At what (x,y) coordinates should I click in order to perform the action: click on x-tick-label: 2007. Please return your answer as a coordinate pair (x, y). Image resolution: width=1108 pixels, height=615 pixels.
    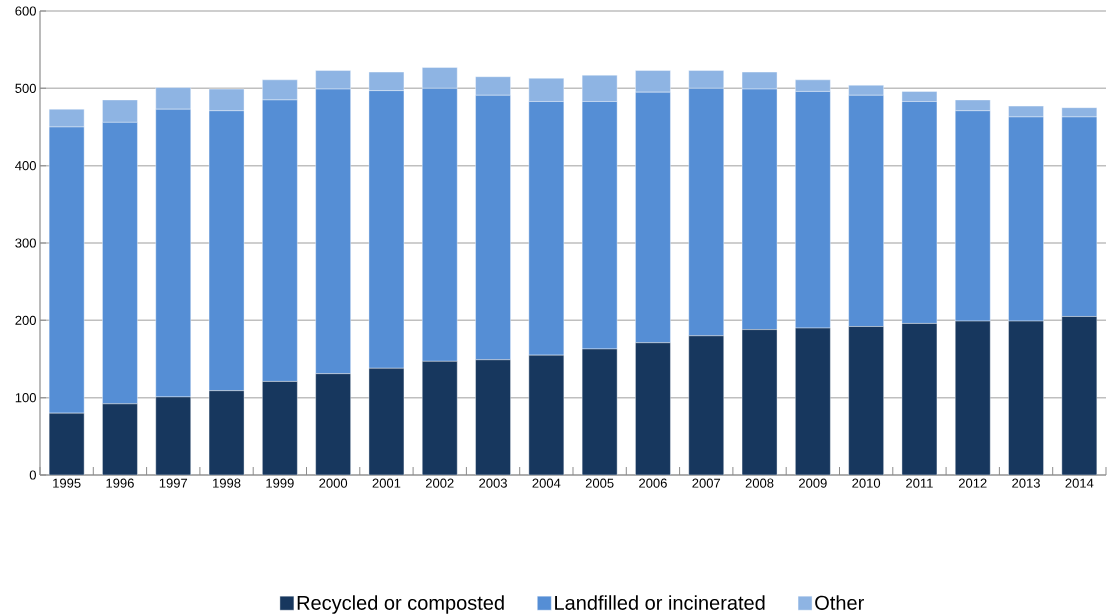
    Looking at the image, I should click on (706, 483).